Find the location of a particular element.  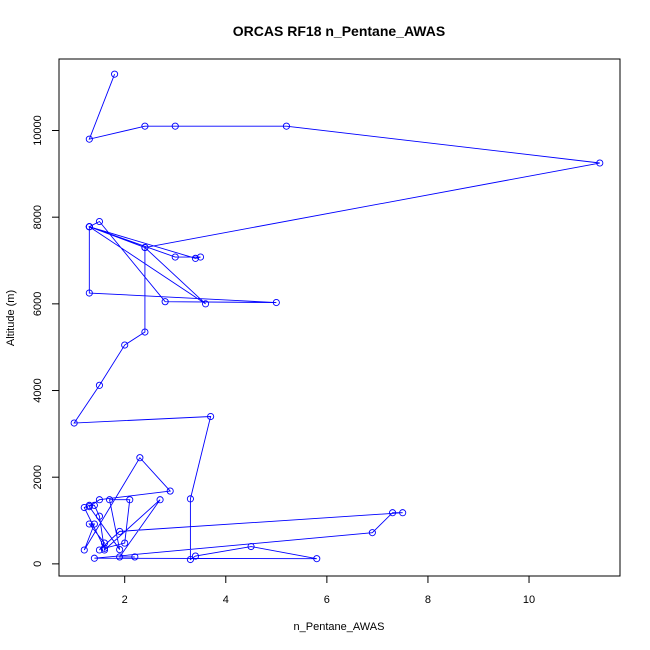

chart-title: ORCAS RF18 n_Pentane_AWAS is located at coordinates (339, 31).